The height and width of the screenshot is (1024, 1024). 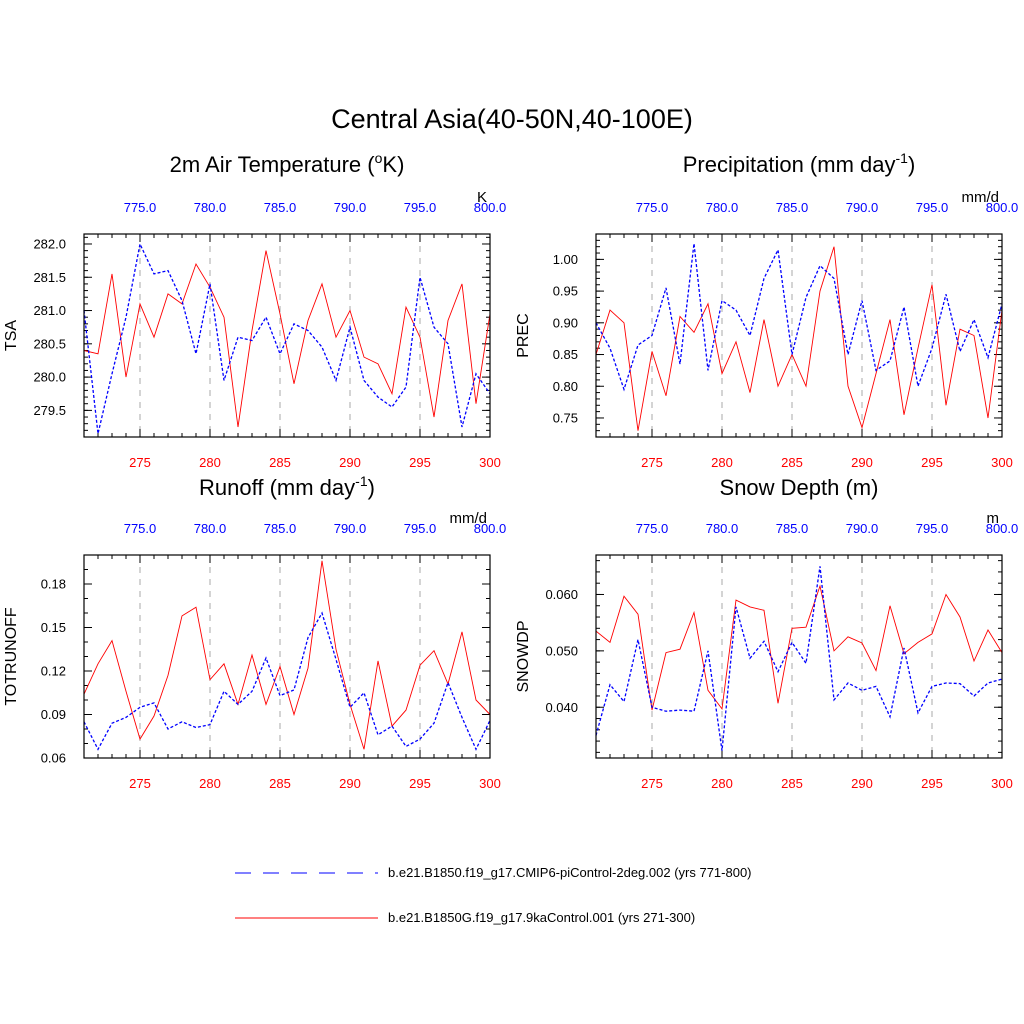 What do you see at coordinates (53, 758) in the screenshot?
I see `y-tick-label: 0.06` at bounding box center [53, 758].